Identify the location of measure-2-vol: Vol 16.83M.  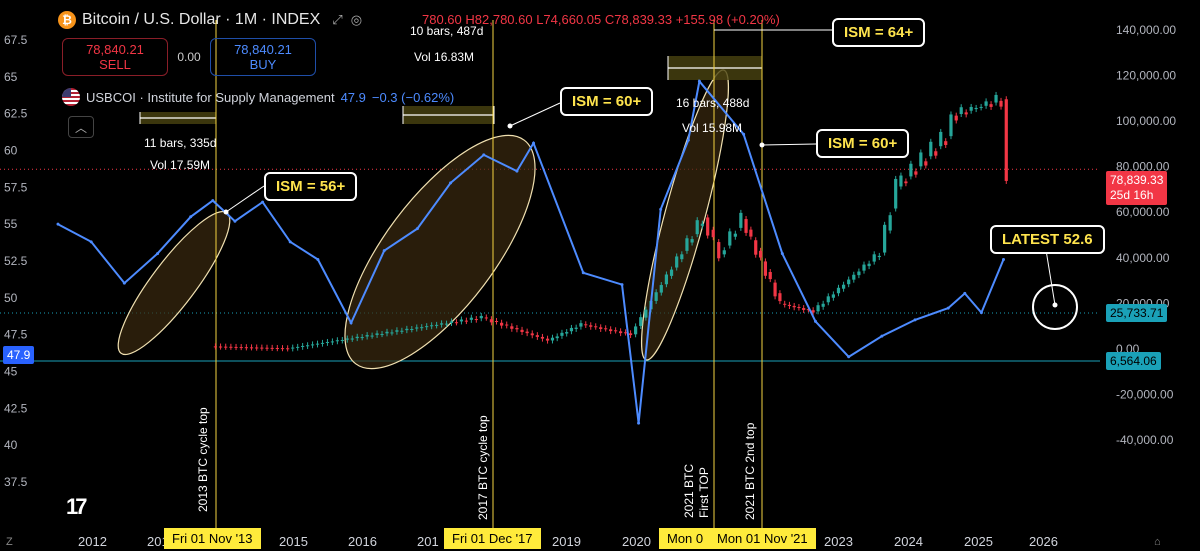
(444, 57).